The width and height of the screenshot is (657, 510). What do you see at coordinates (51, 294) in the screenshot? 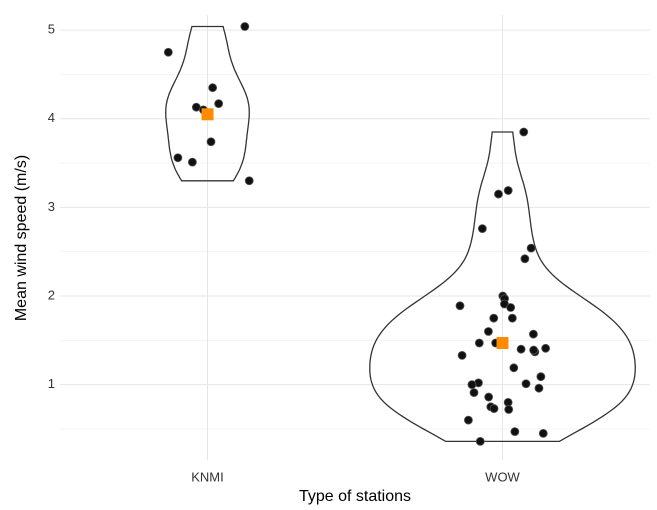
I see `y-tick-label: 2` at bounding box center [51, 294].